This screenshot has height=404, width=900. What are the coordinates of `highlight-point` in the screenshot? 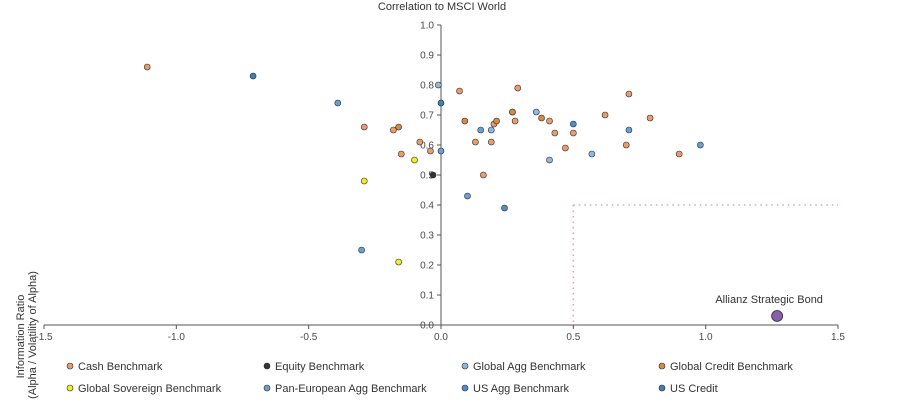 It's located at (777, 316).